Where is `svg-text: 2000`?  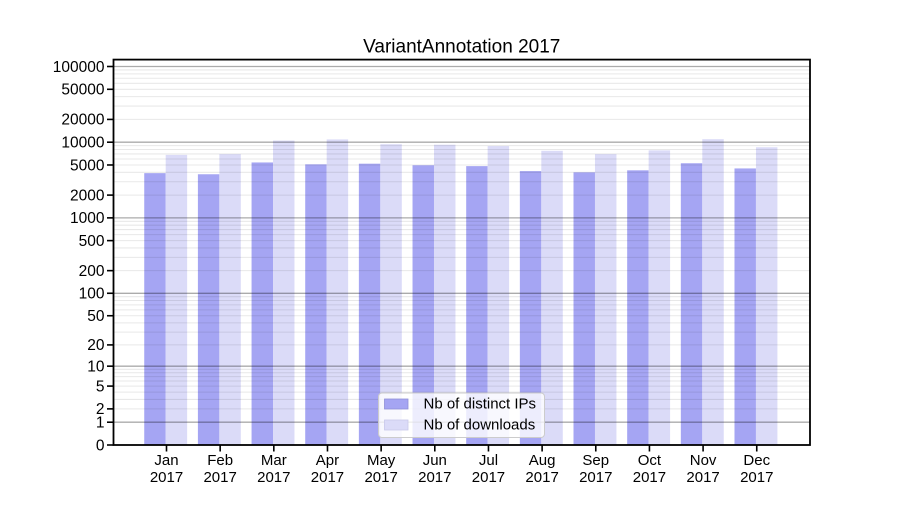
svg-text: 2000 is located at coordinates (87, 195).